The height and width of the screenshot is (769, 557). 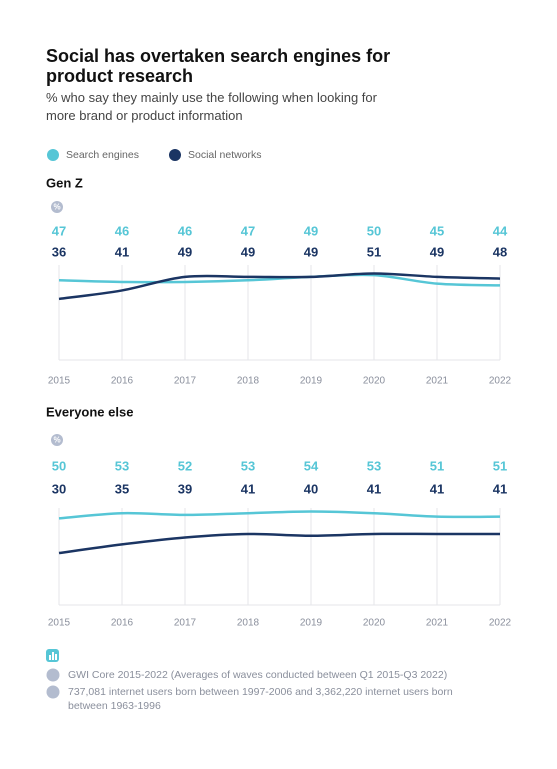 What do you see at coordinates (311, 465) in the screenshot?
I see `value-label: 54` at bounding box center [311, 465].